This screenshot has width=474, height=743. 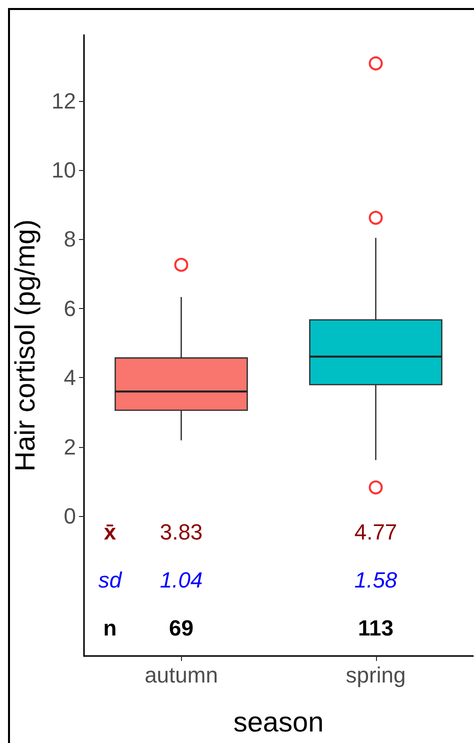 What do you see at coordinates (376, 532) in the screenshot?
I see `annotation: 4.77` at bounding box center [376, 532].